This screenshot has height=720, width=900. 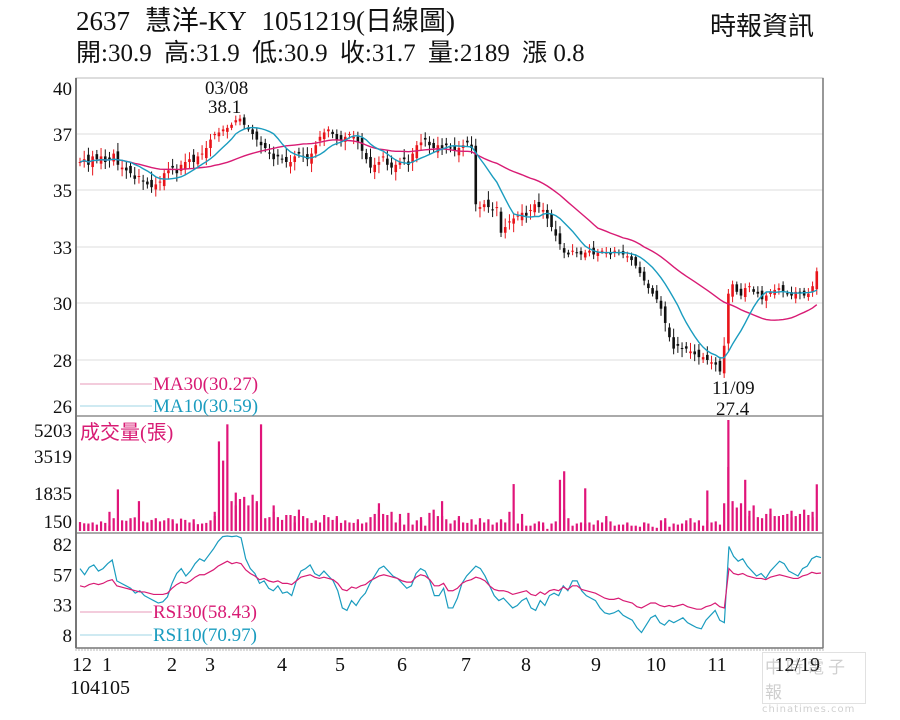 What do you see at coordinates (82, 665) in the screenshot?
I see `x-axis-tick: 12` at bounding box center [82, 665].